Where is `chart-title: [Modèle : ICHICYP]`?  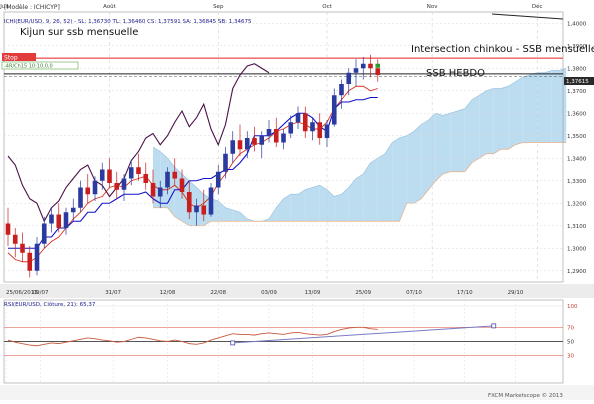 chart-title: [Modèle : ICHICYP] is located at coordinates (32, 7).